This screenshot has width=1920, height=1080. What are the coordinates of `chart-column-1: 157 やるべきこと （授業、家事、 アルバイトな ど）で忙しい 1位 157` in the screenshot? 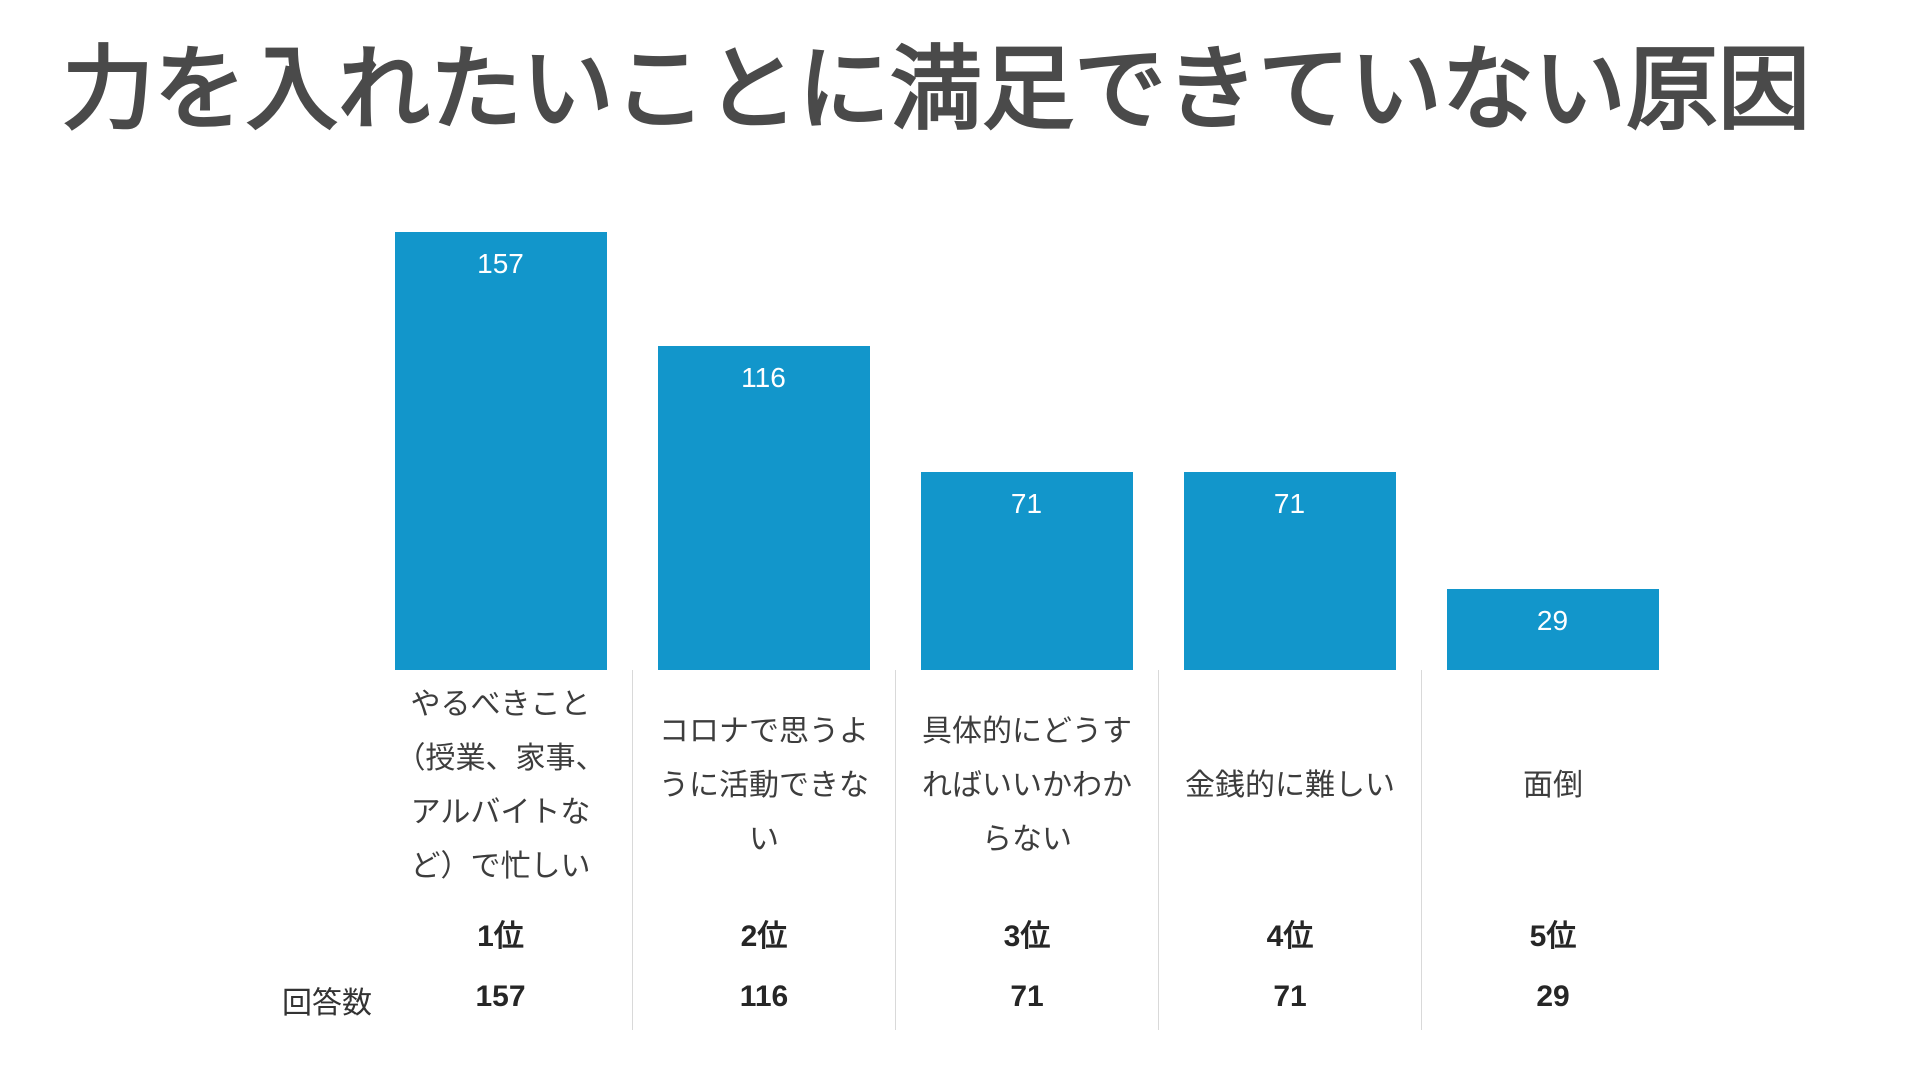 It's located at (500, 631).